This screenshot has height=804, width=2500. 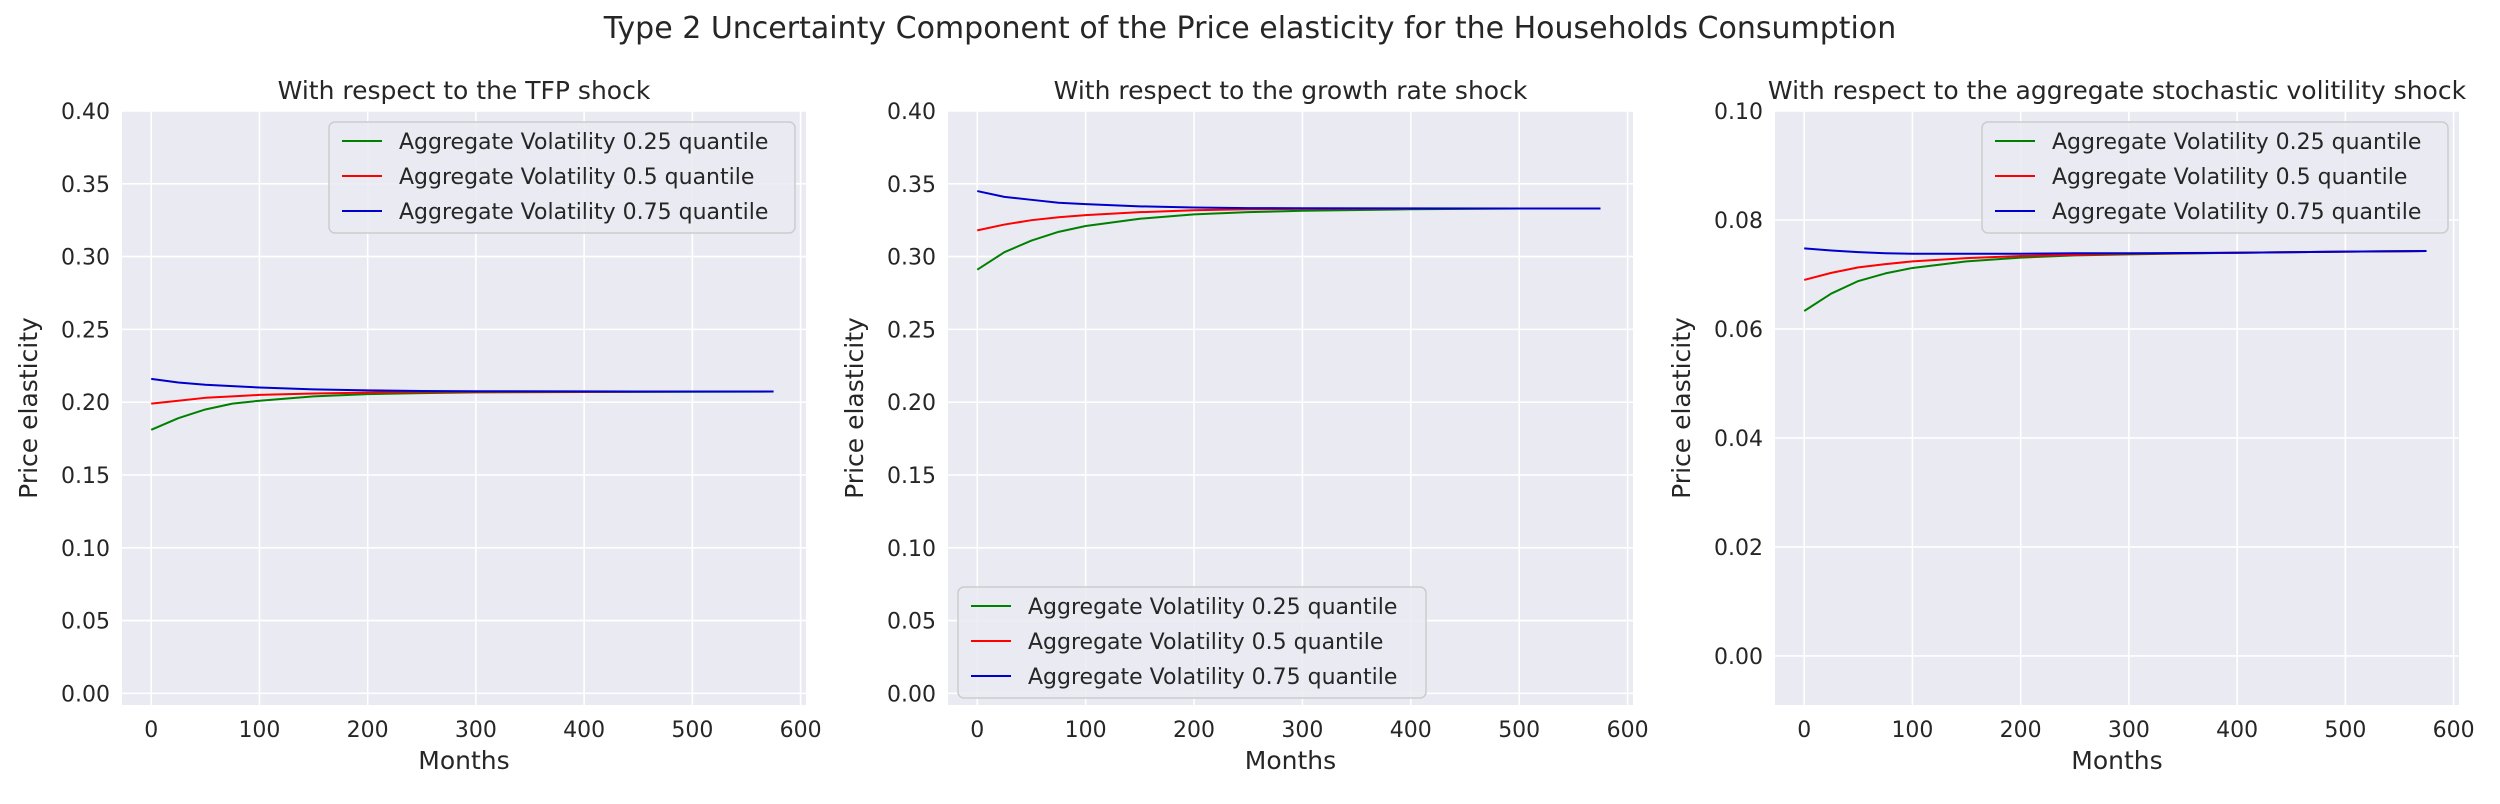 What do you see at coordinates (1738, 548) in the screenshot?
I see `y-tick-label: 0.02` at bounding box center [1738, 548].